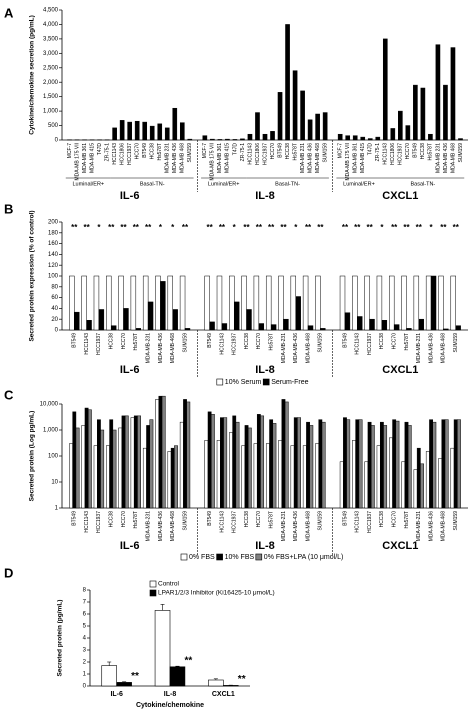 Image resolution: width=474 pixels, height=713 pixels. Describe the element at coordinates (223, 694) in the screenshot. I see `x-tick-label: CXCL1` at that location.